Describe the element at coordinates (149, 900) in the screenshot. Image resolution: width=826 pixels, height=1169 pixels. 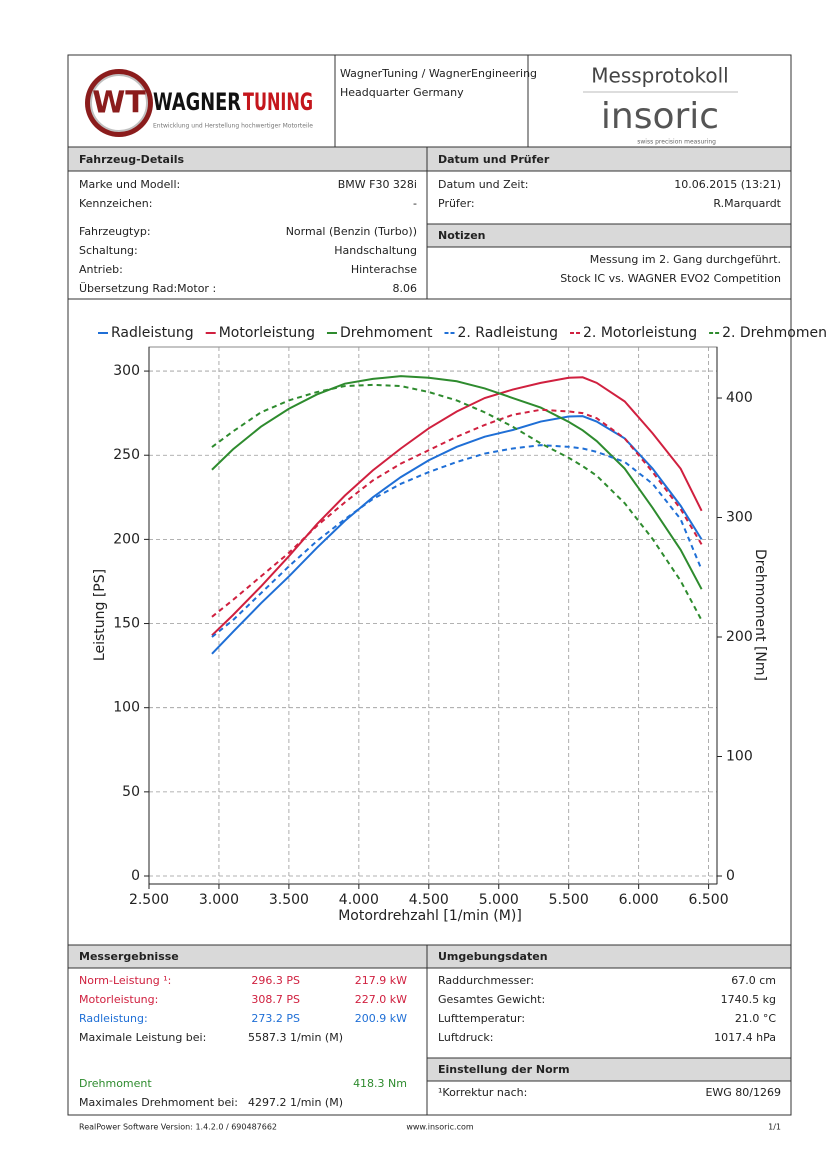
I see `x-tick-label: 2.500` at that location.